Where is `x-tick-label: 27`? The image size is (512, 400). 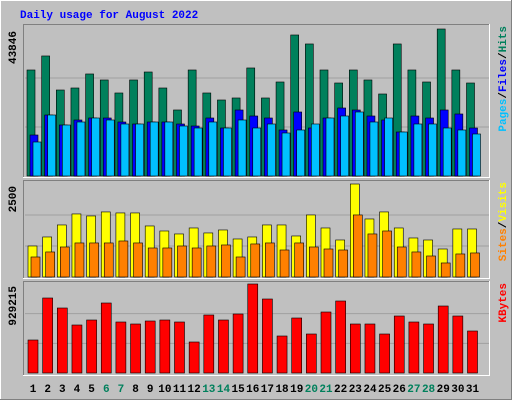 x-tick-label: 27 is located at coordinates (413, 390).